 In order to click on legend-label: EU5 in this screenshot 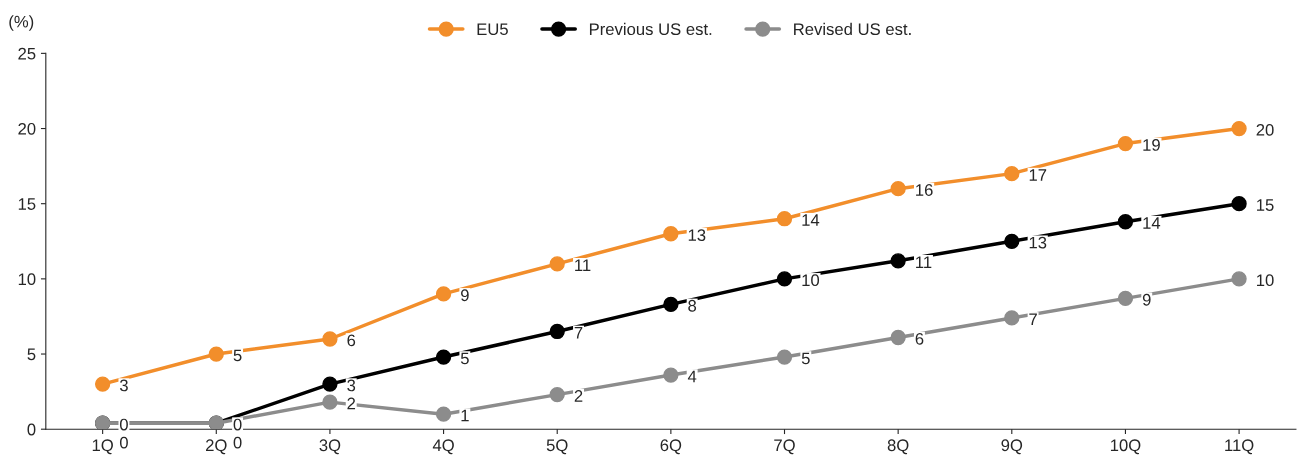, I will do `click(492, 29)`.